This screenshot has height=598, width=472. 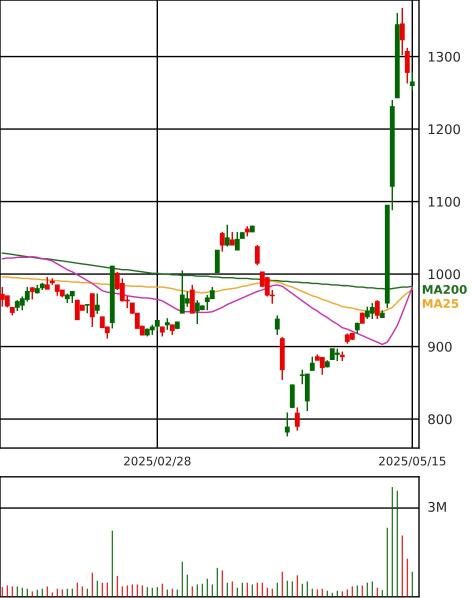 What do you see at coordinates (444, 129) in the screenshot?
I see `y-tick-label: 1200` at bounding box center [444, 129].